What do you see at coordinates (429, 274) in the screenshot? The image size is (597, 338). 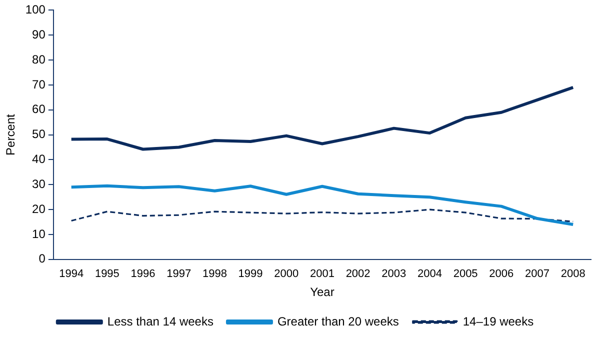 I see `x-tick-label: 2004` at bounding box center [429, 274].